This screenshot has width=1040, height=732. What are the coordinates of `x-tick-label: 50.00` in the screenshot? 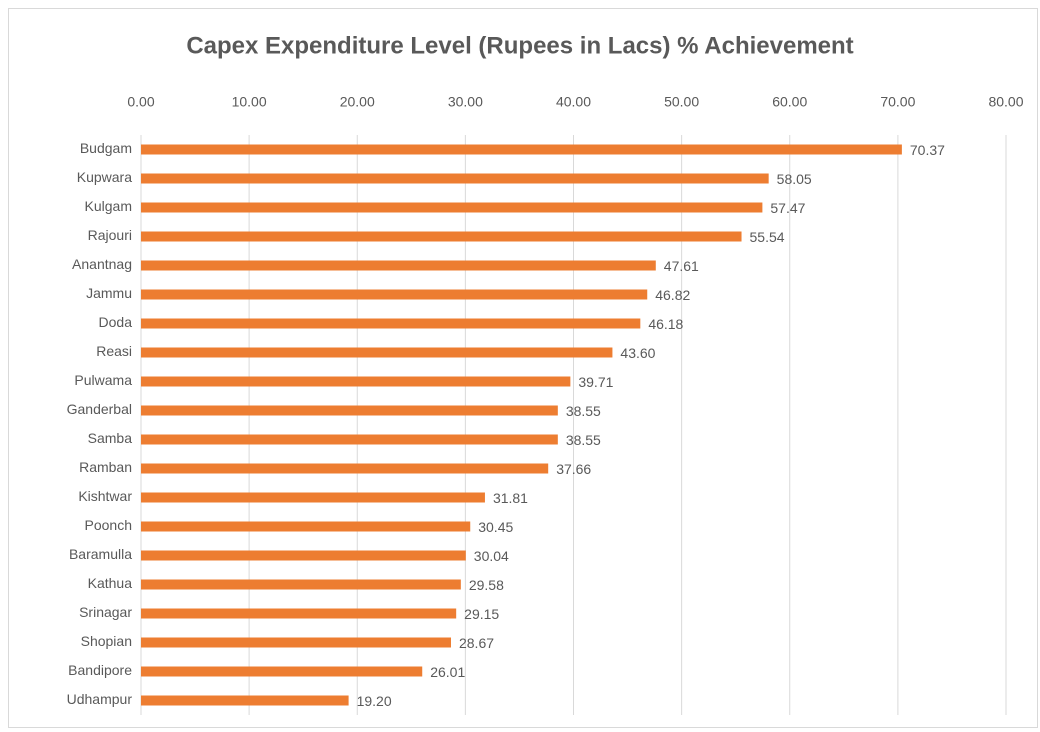 It's located at (681, 102).